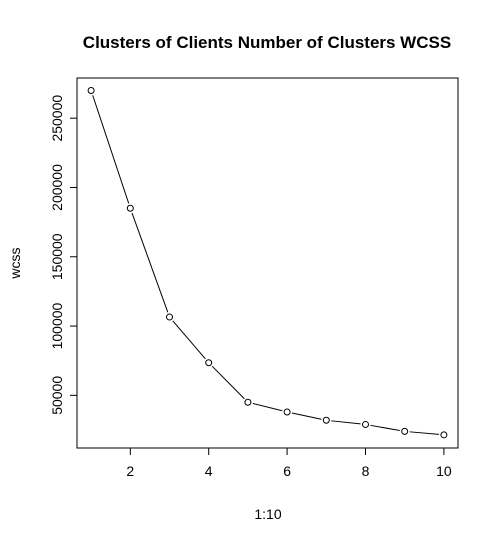 The image size is (499, 547). Describe the element at coordinates (287, 471) in the screenshot. I see `x-tick-label: 6` at that location.